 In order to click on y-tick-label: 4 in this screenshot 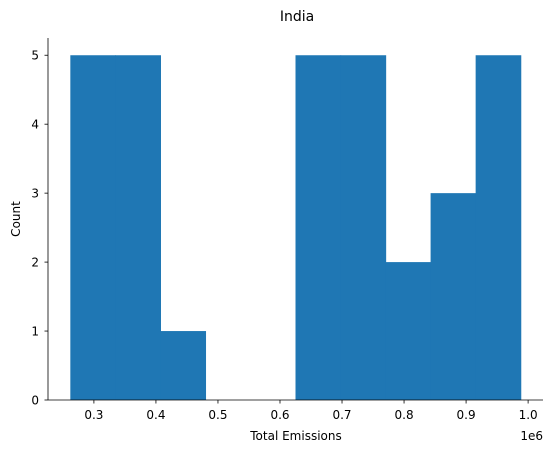, I will do `click(35, 125)`.